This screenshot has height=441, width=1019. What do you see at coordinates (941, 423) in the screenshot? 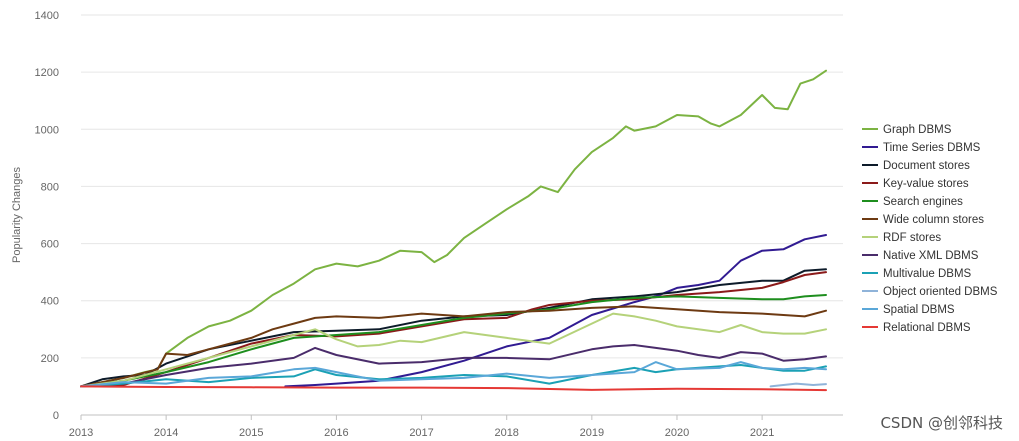
I see `watermark-text: CSDN @创邻科技` at bounding box center [941, 423].